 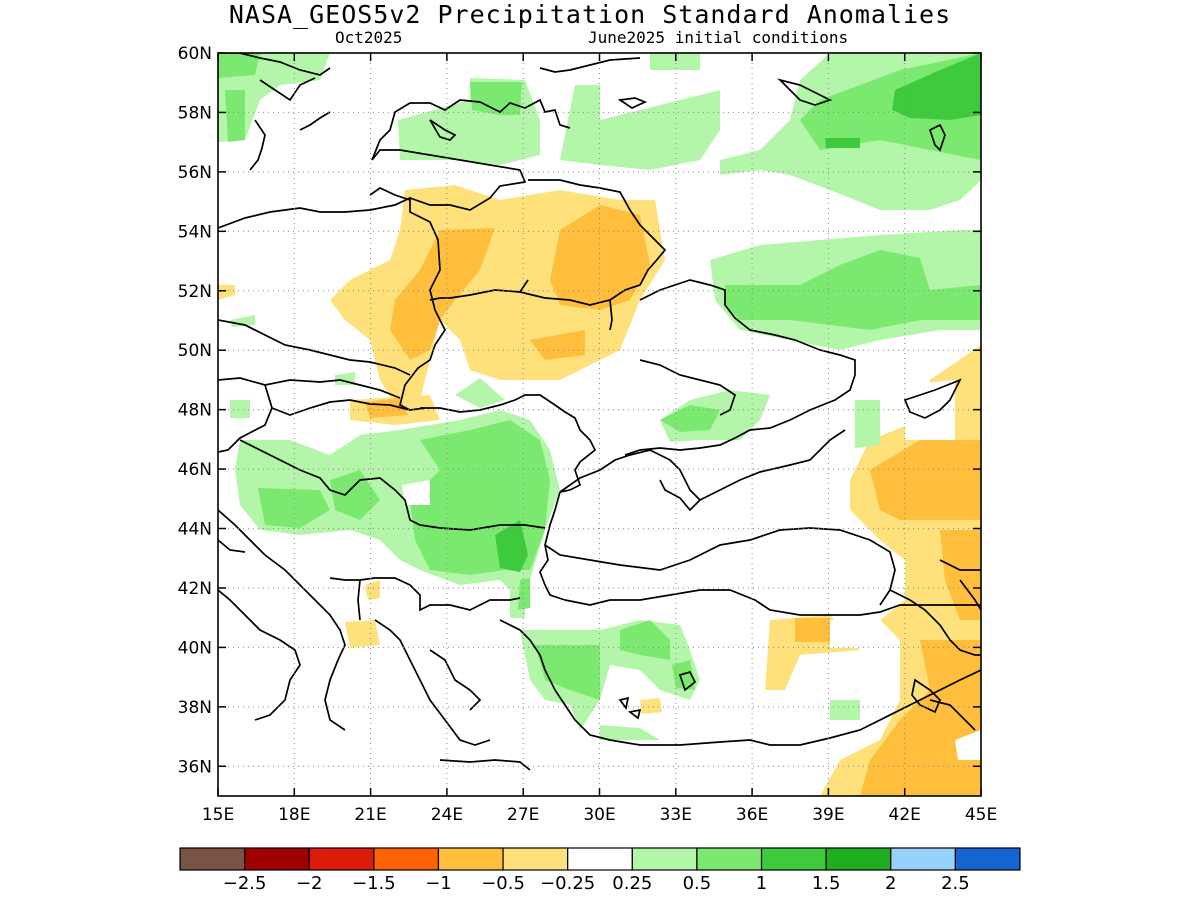 I want to click on colorbar-label: −0.5, so click(x=503, y=883).